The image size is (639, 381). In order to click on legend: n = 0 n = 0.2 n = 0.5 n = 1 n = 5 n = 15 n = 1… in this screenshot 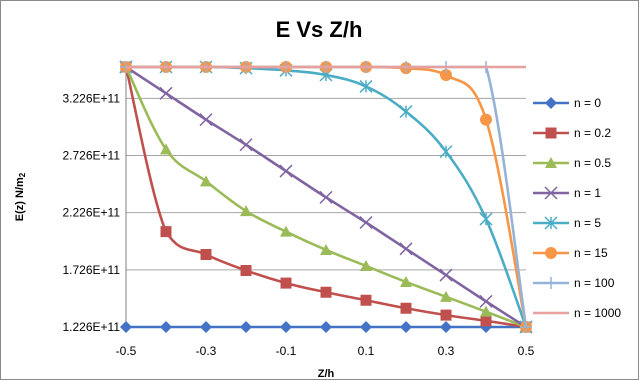, I will do `click(577, 208)`.